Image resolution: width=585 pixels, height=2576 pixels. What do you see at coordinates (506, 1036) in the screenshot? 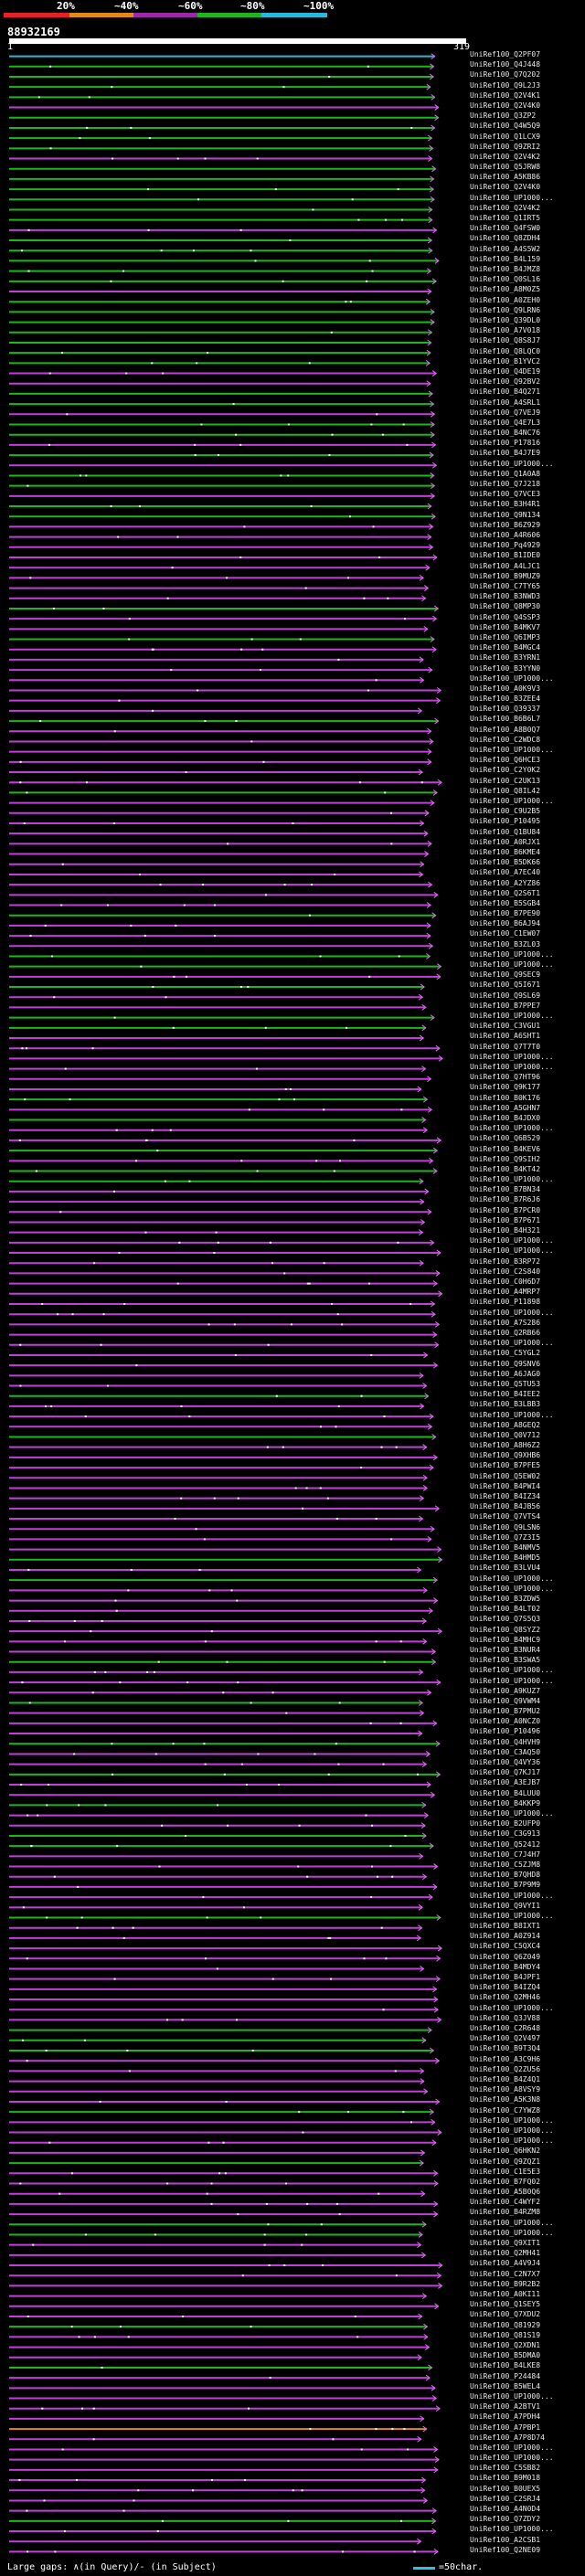
I see `hit-name: UniRef100_A6SHT1` at bounding box center [506, 1036].